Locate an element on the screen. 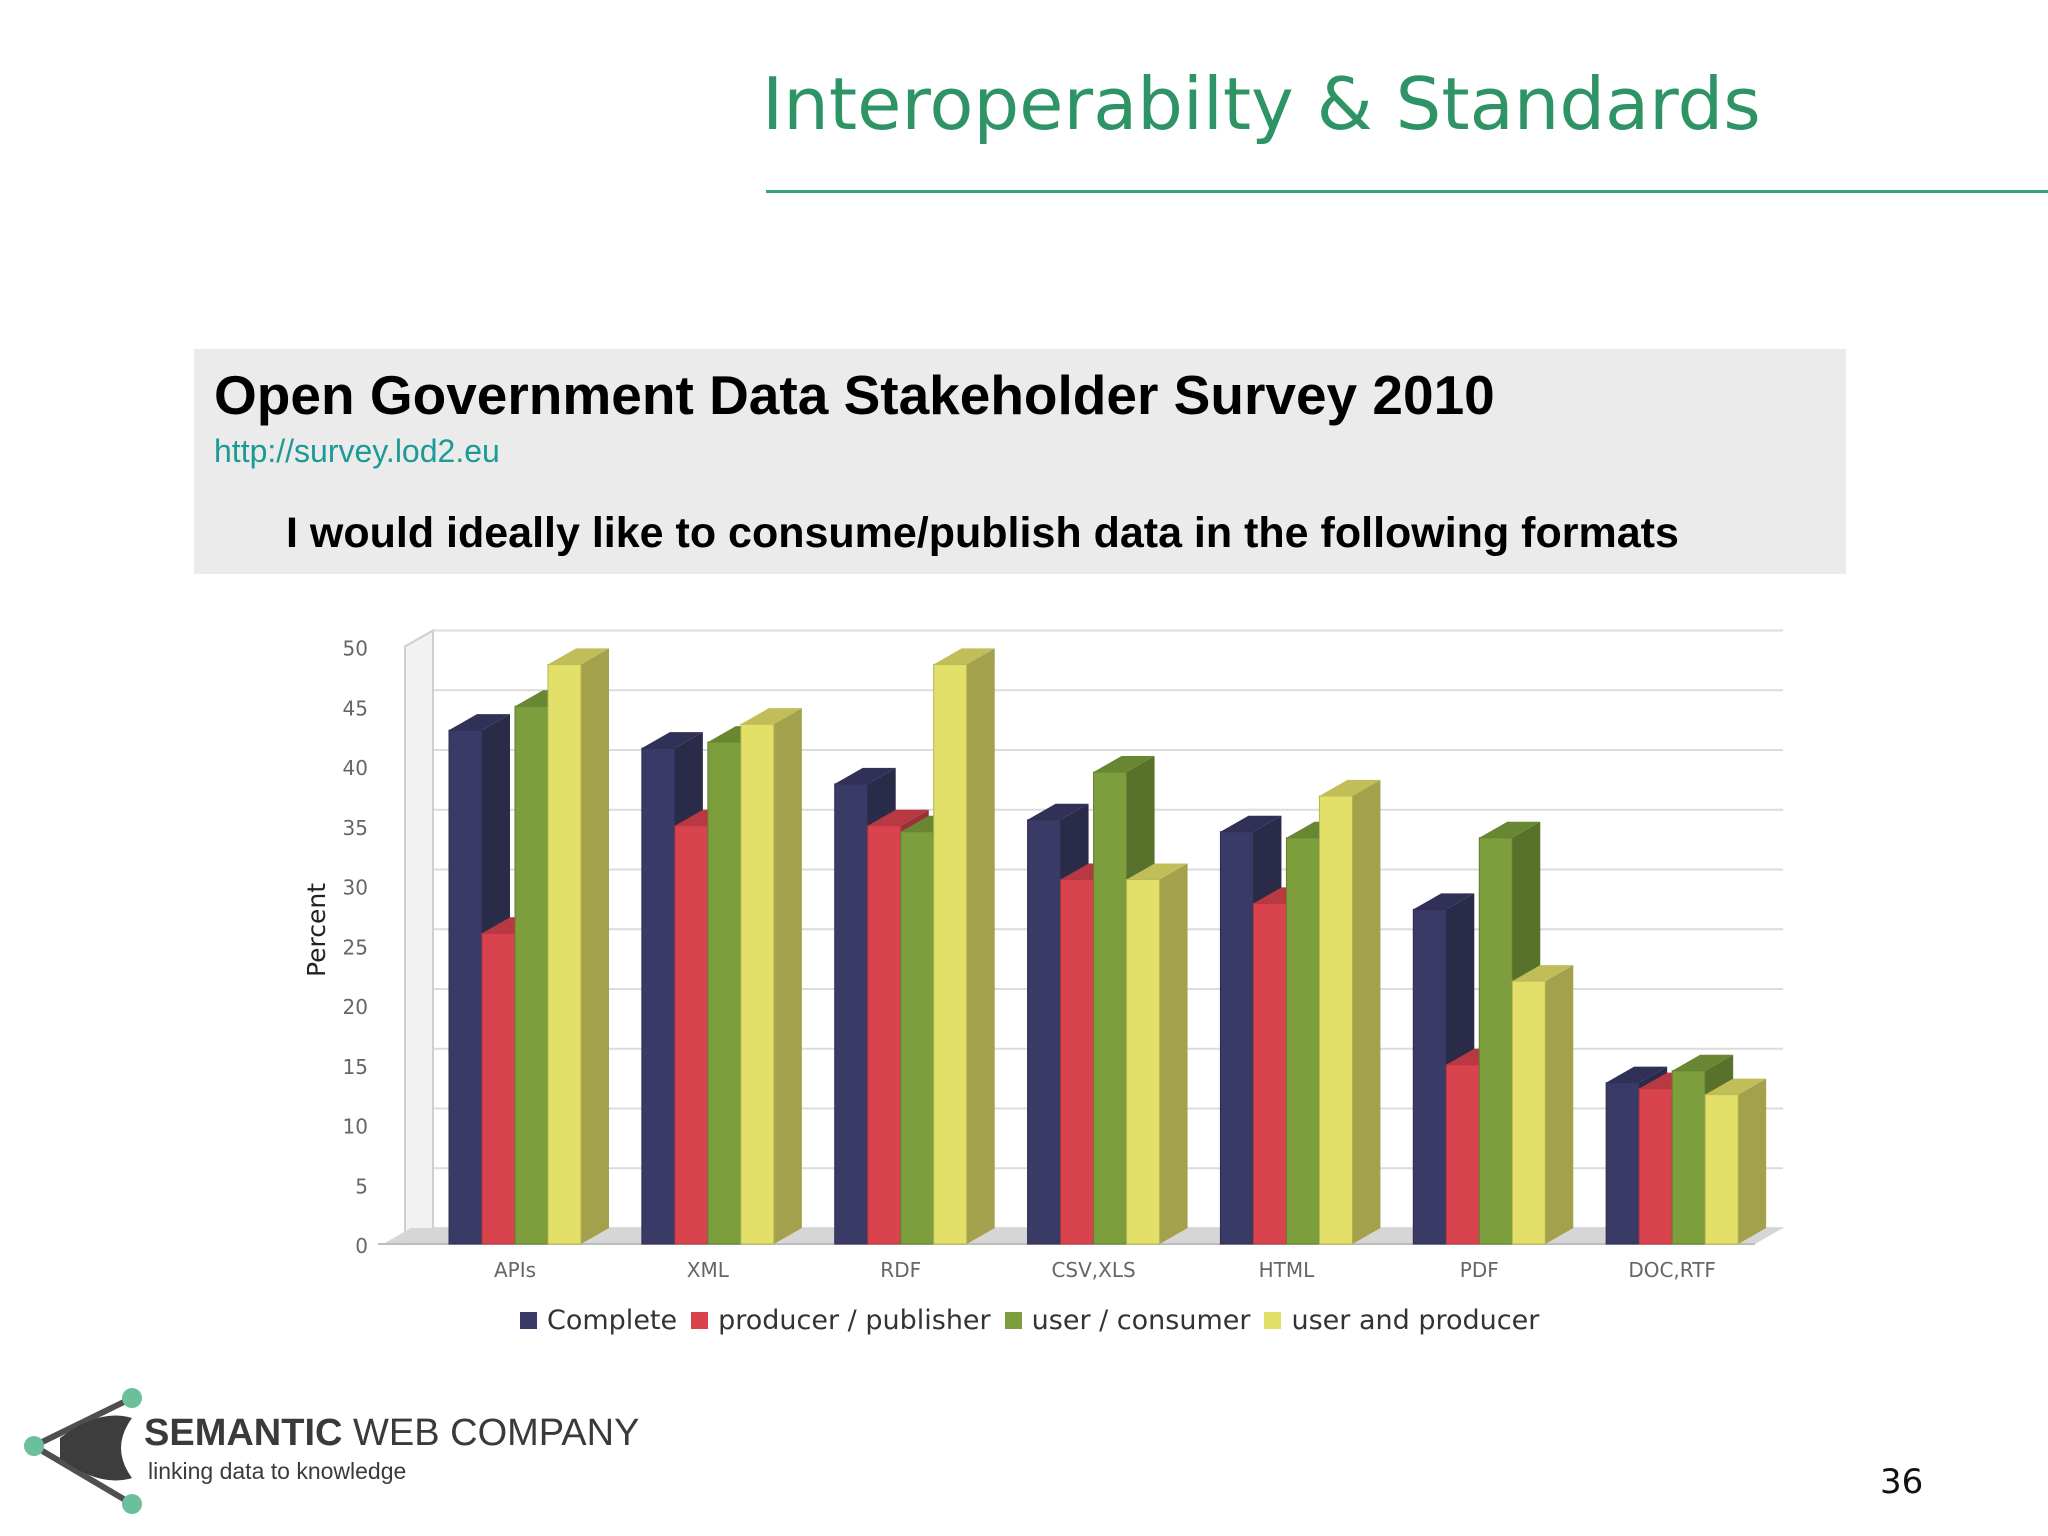 This screenshot has width=2048, height=1536. y-tick-label: 40 is located at coordinates (355, 768).